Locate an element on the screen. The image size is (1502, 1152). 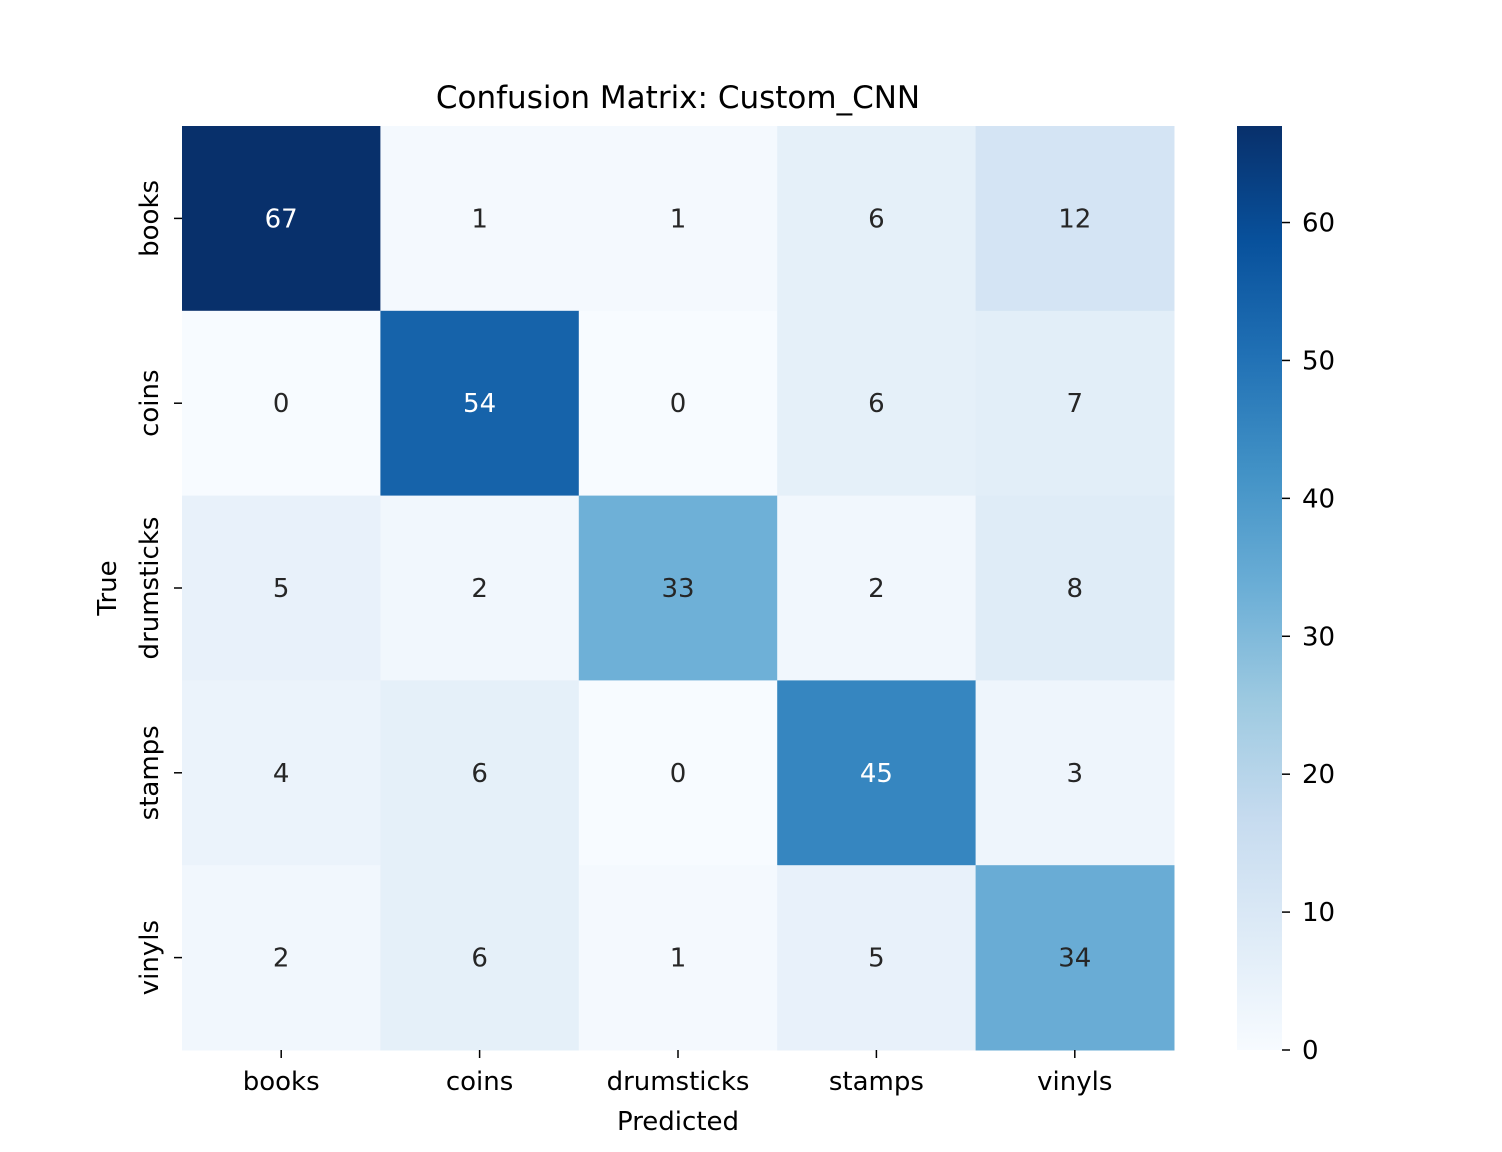
cell-value-label: 3 is located at coordinates (1075, 774).